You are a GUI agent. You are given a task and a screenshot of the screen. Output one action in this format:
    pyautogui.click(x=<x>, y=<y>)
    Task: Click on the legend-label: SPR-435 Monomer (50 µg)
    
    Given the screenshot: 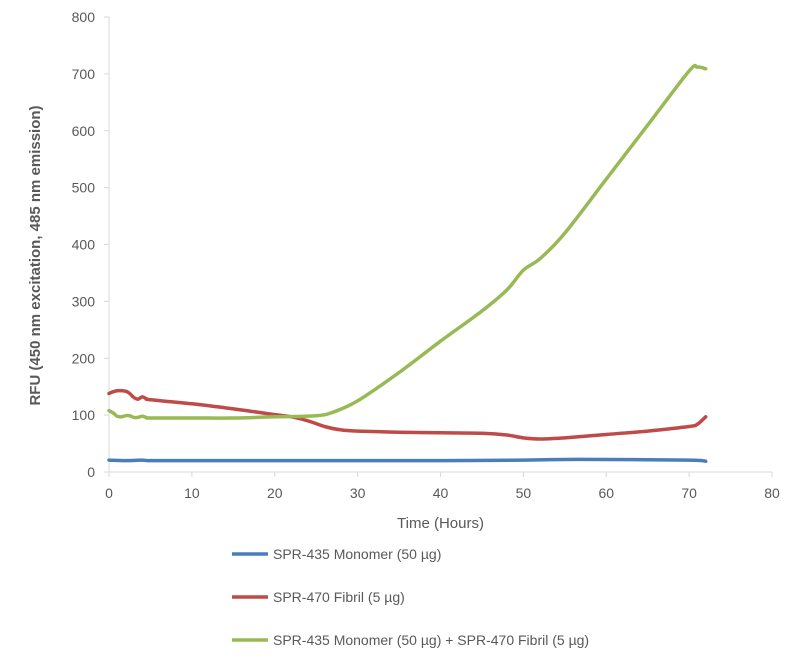 What is the action you would take?
    pyautogui.click(x=357, y=554)
    